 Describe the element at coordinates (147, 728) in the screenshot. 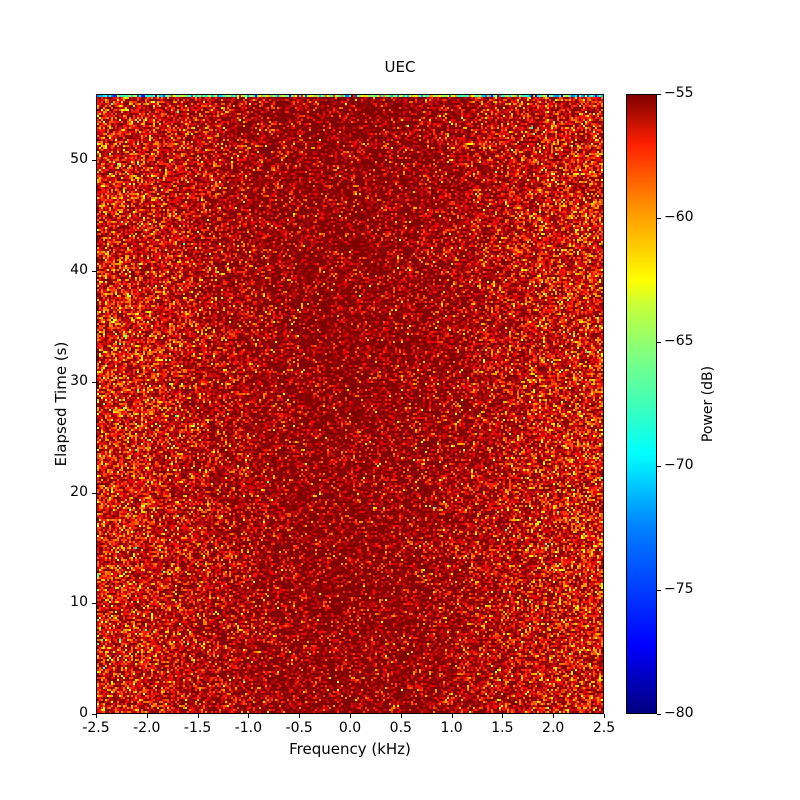

I see `x-axis-tick-label: -2.0` at that location.